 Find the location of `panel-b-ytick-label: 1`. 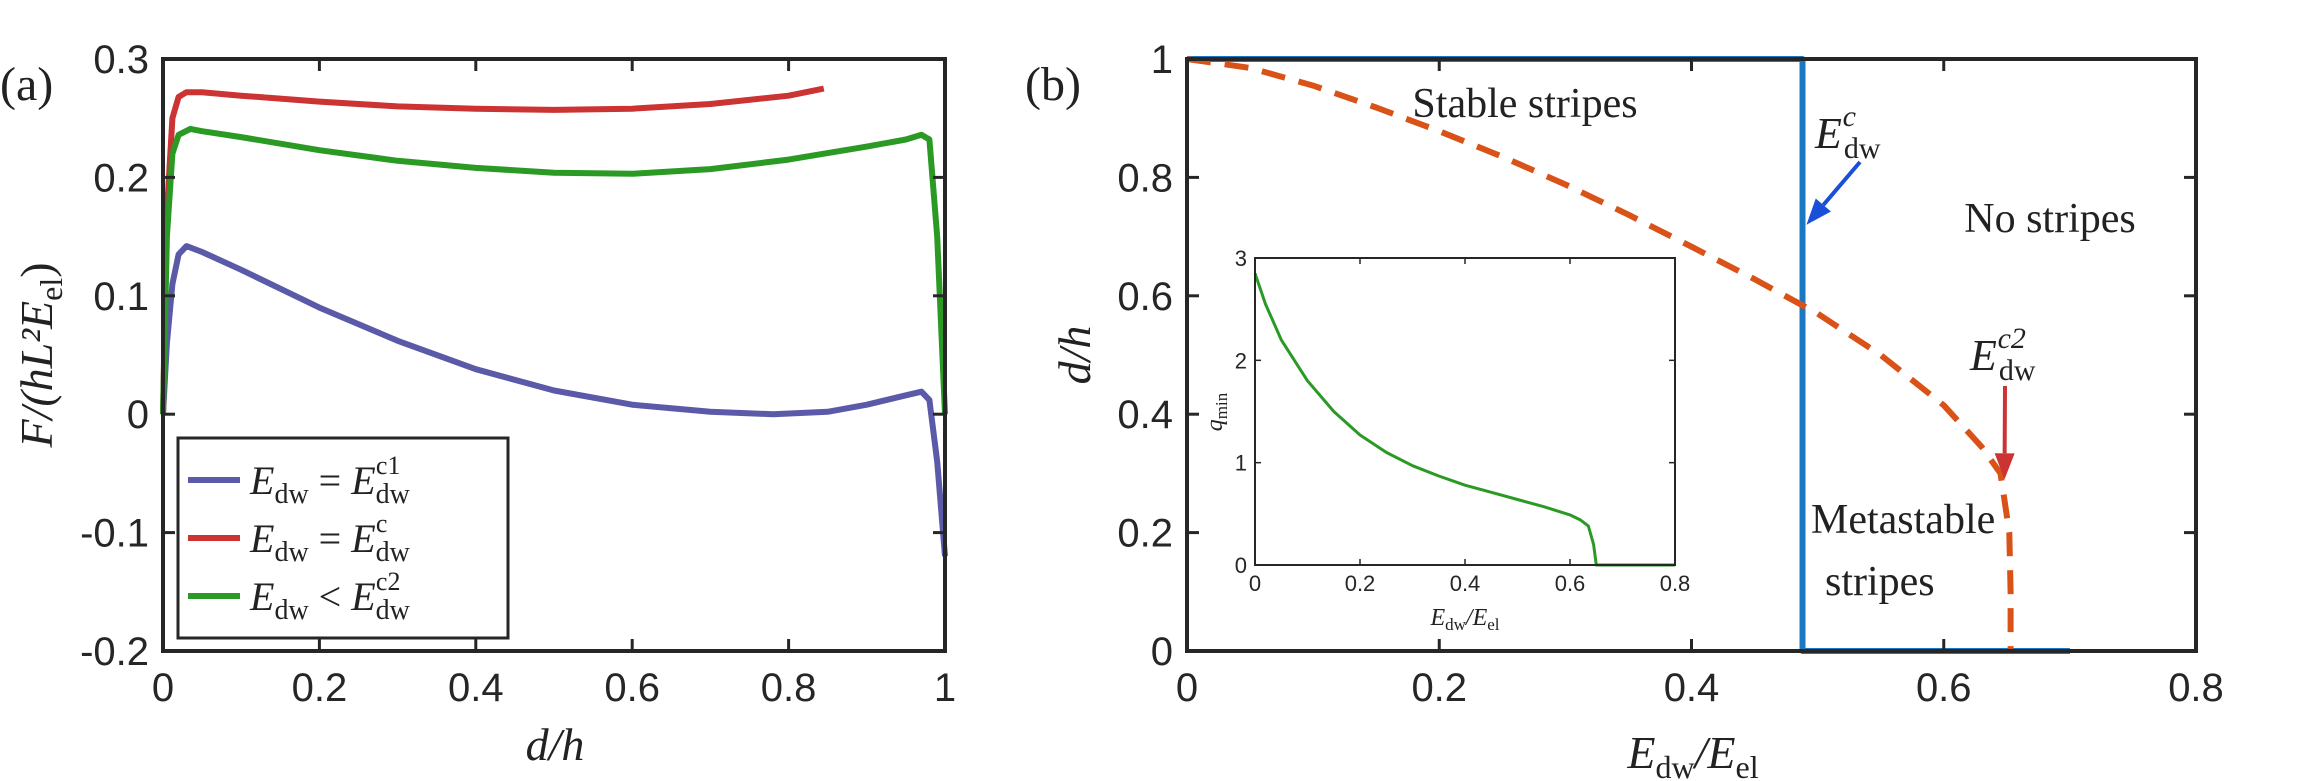

panel-b-ytick-label: 1 is located at coordinates (1162, 60).